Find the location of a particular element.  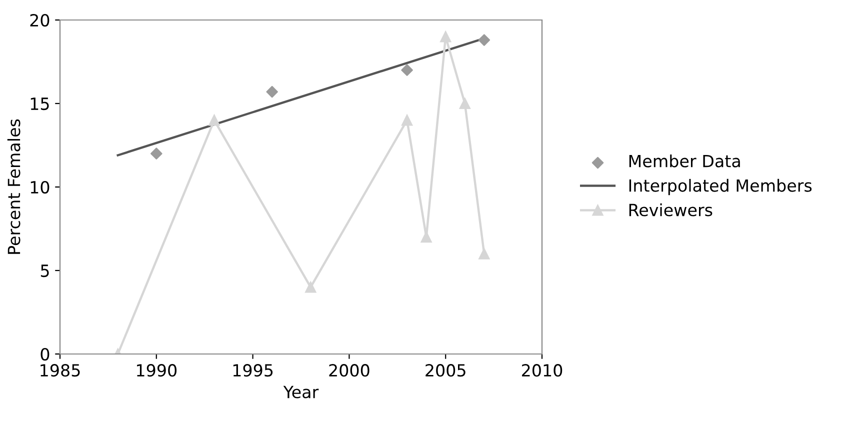

y-tick-label: 5 is located at coordinates (44, 271).